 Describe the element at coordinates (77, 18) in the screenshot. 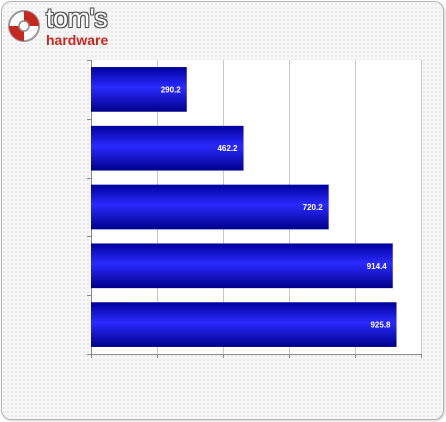

I see `logo-wordmark-toms: tom's` at that location.